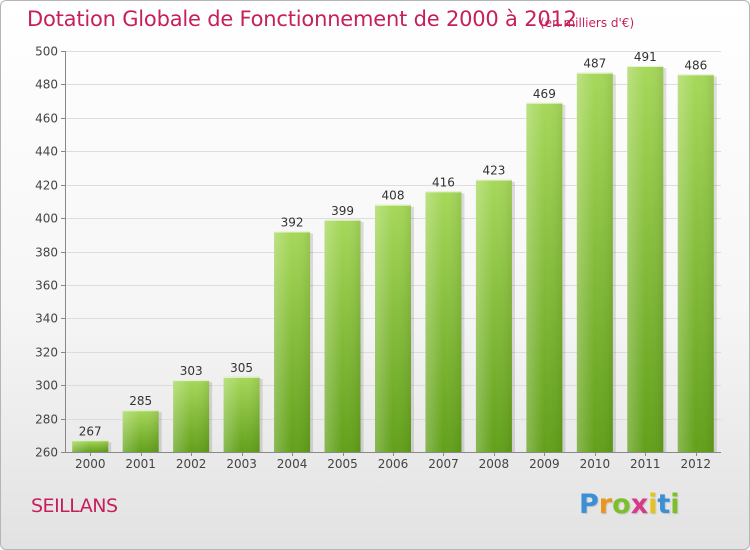 The width and height of the screenshot is (750, 550). Describe the element at coordinates (493, 171) in the screenshot. I see `data-label: 423` at that location.